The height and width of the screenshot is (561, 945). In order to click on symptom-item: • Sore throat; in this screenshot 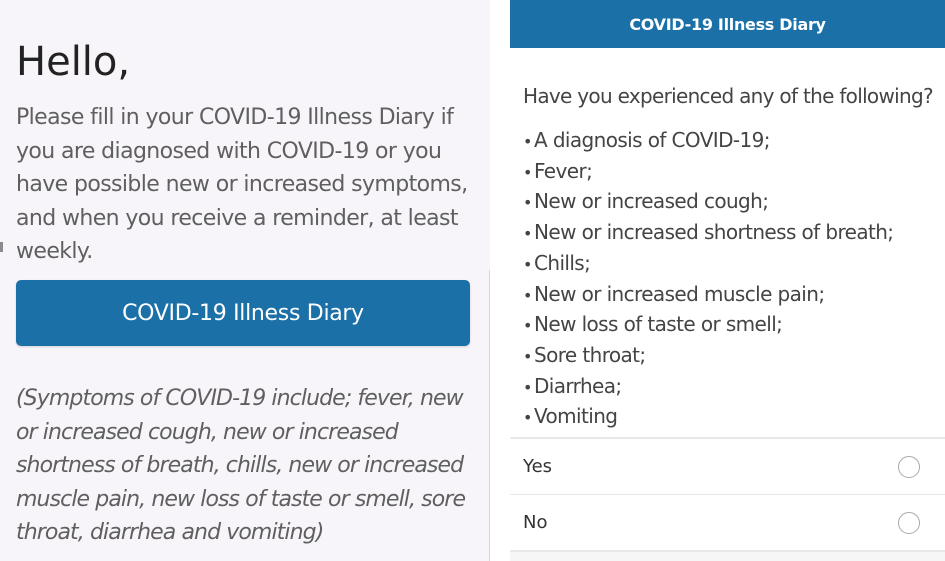, I will do `click(708, 356)`.